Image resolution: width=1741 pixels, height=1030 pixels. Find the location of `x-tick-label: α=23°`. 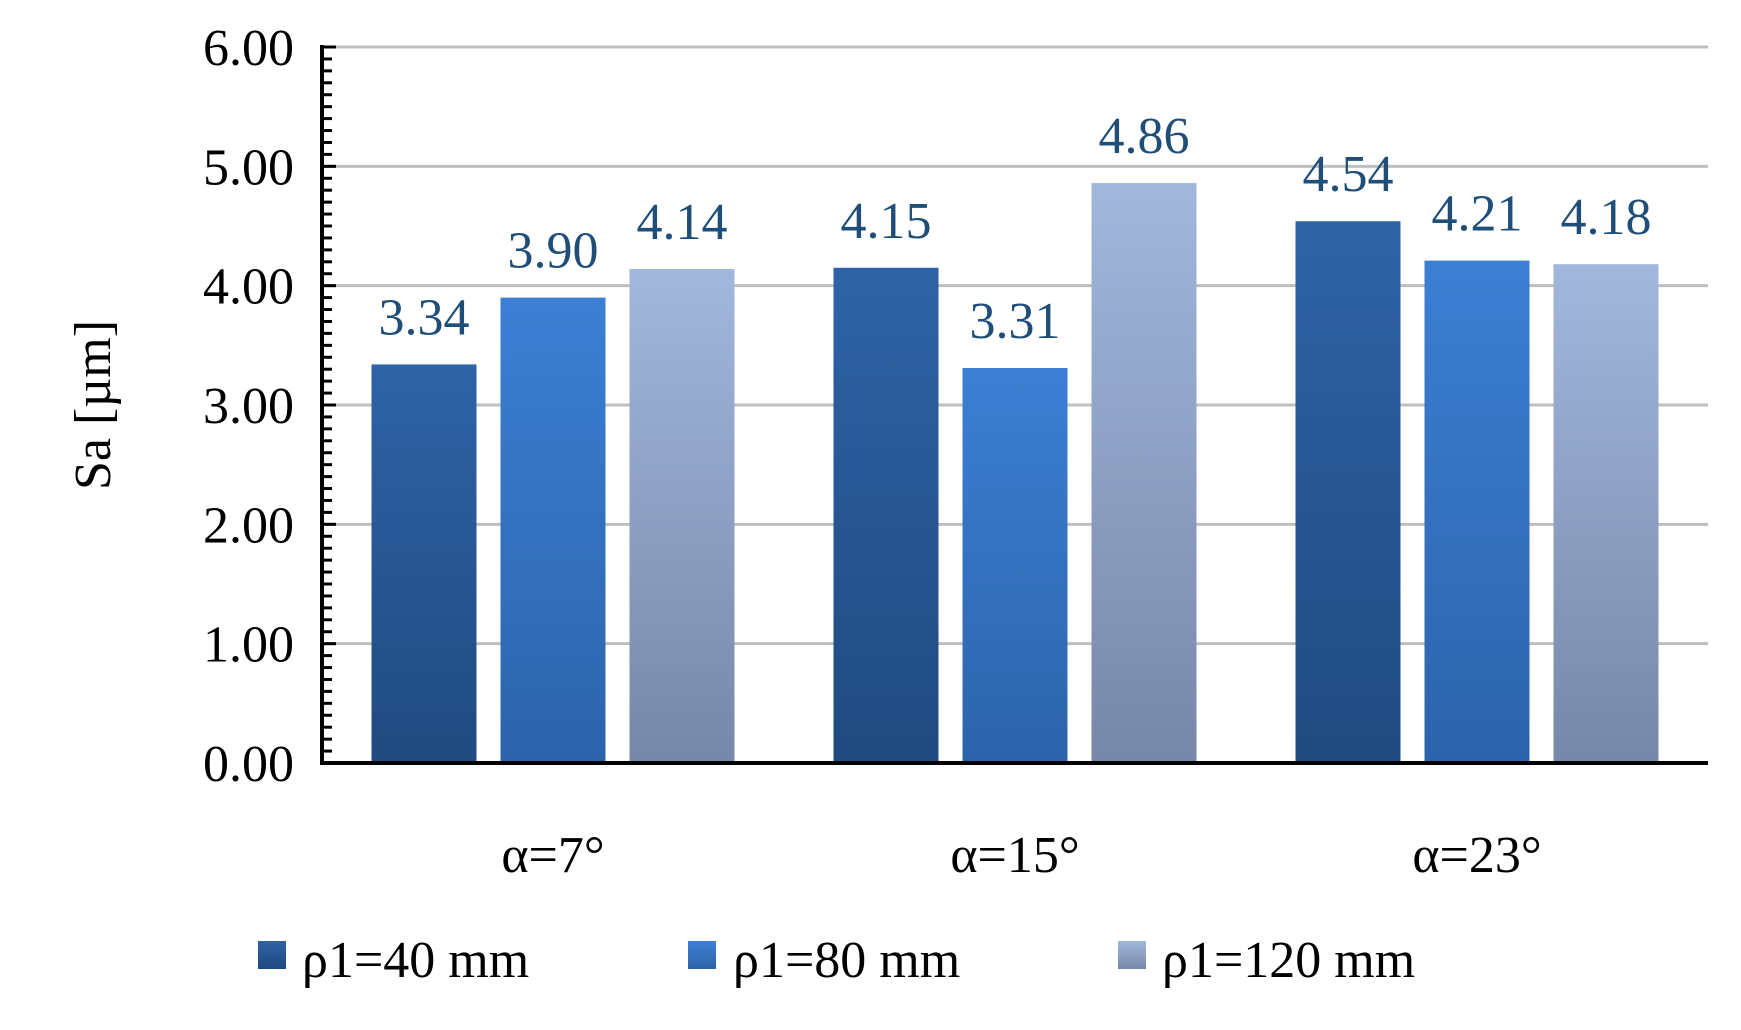

x-tick-label: α=23° is located at coordinates (1476, 855).